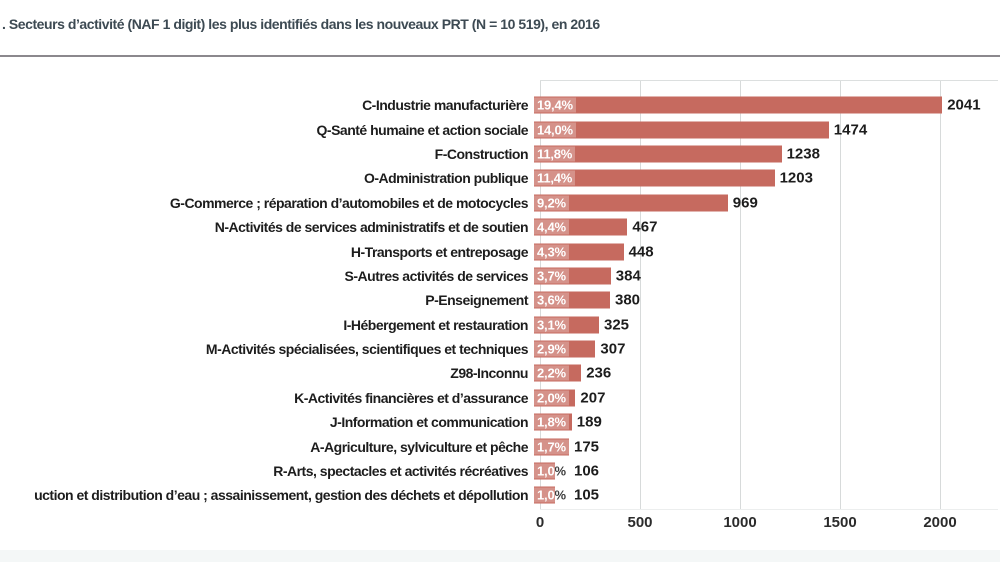  I want to click on category-label: C-Industrie manufacturière, so click(445, 105).